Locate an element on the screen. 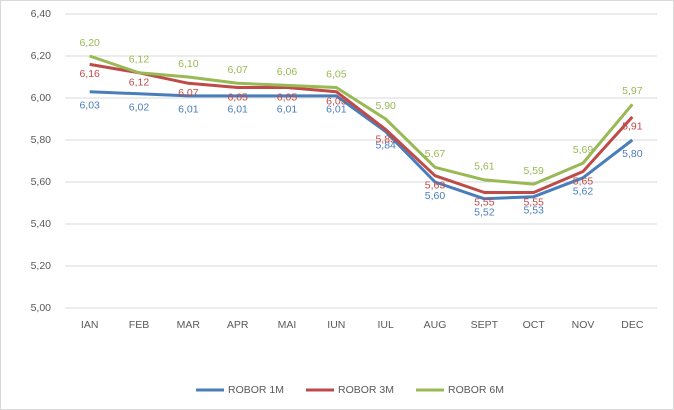 This screenshot has width=674, height=410. data-label: 5,59 is located at coordinates (533, 171).